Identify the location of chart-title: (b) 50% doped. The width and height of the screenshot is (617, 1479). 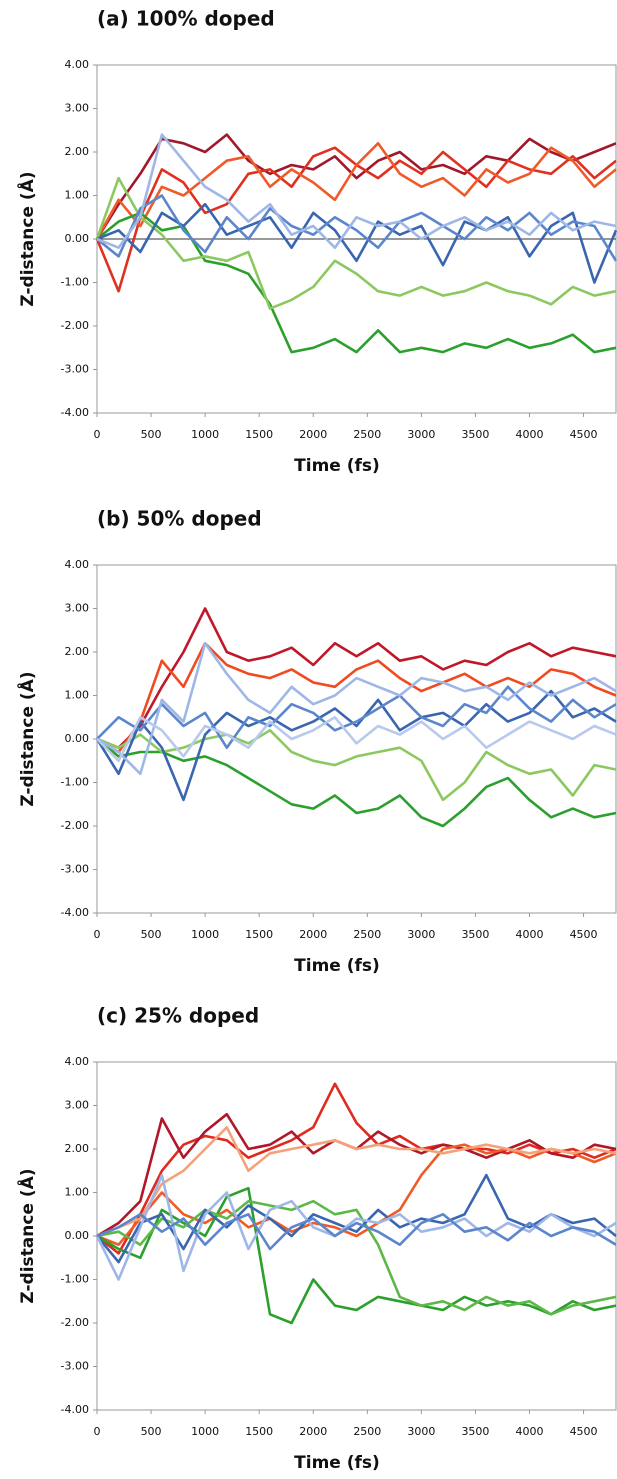
(179, 519).